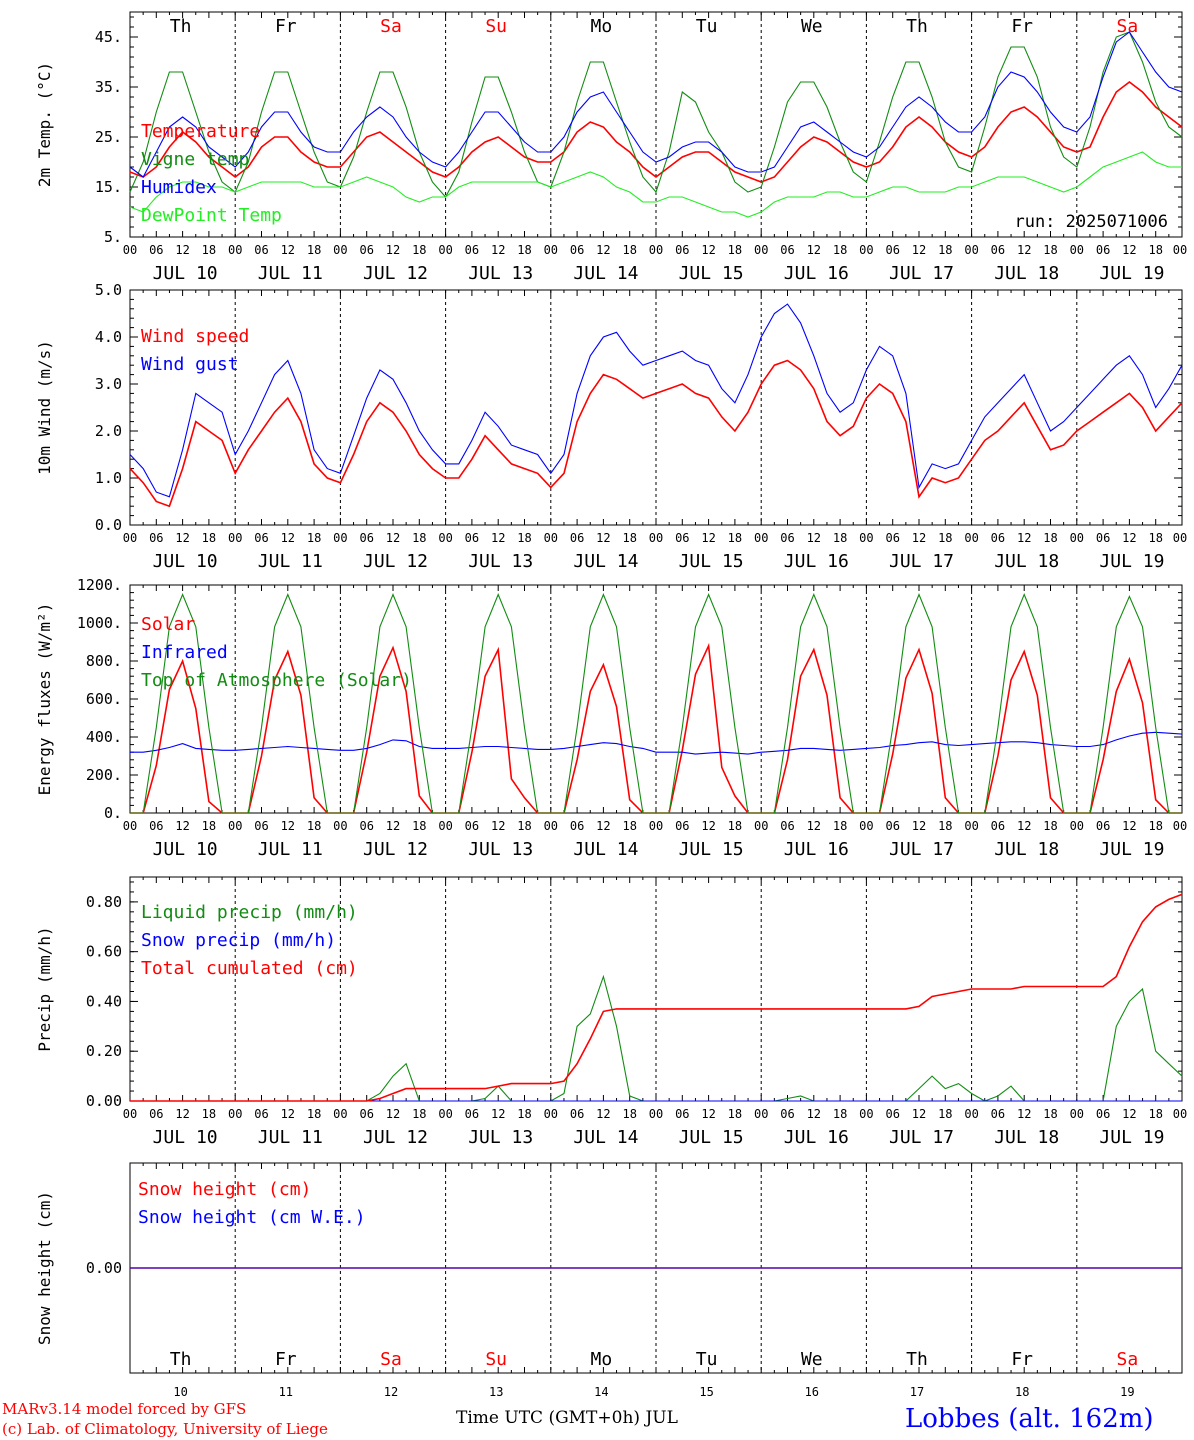  I want to click on y-tick-label: 0.20, so click(104, 1051).